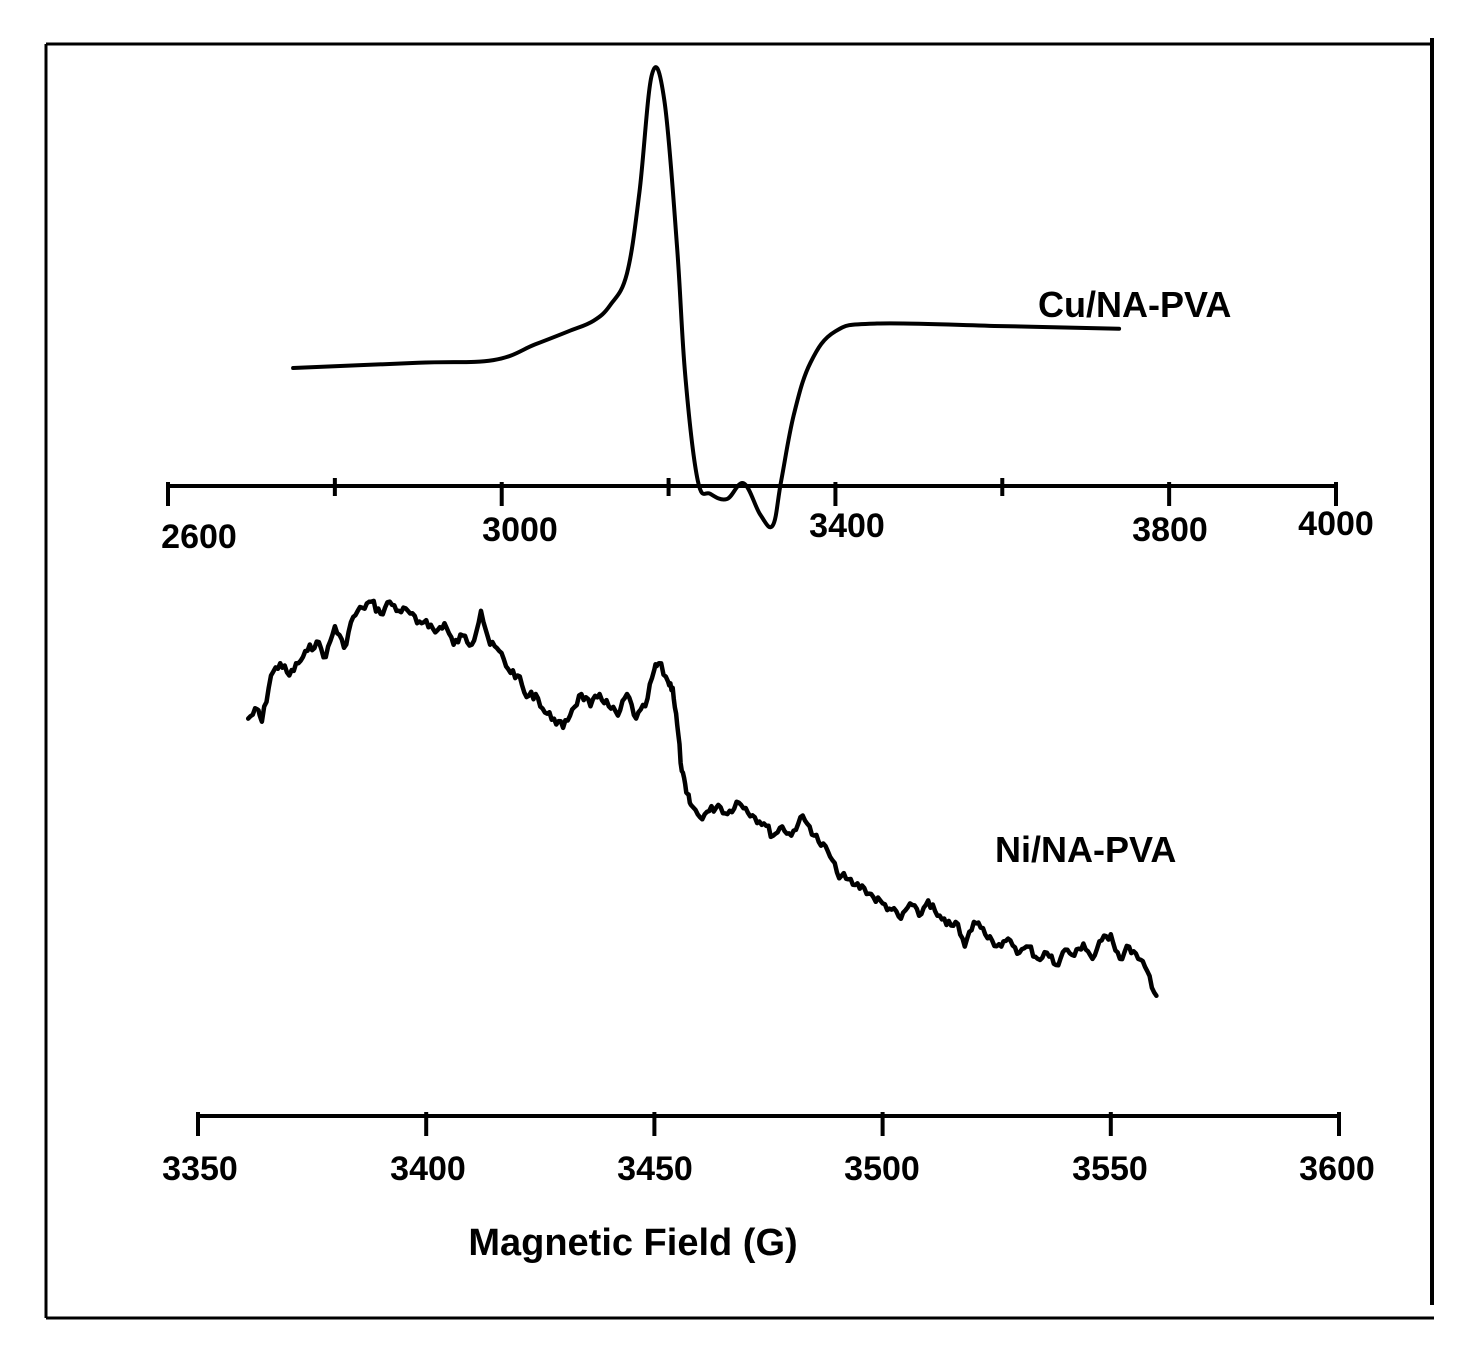  Describe the element at coordinates (768, 1124) in the screenshot. I see `ni-x-axis-ticks` at that location.